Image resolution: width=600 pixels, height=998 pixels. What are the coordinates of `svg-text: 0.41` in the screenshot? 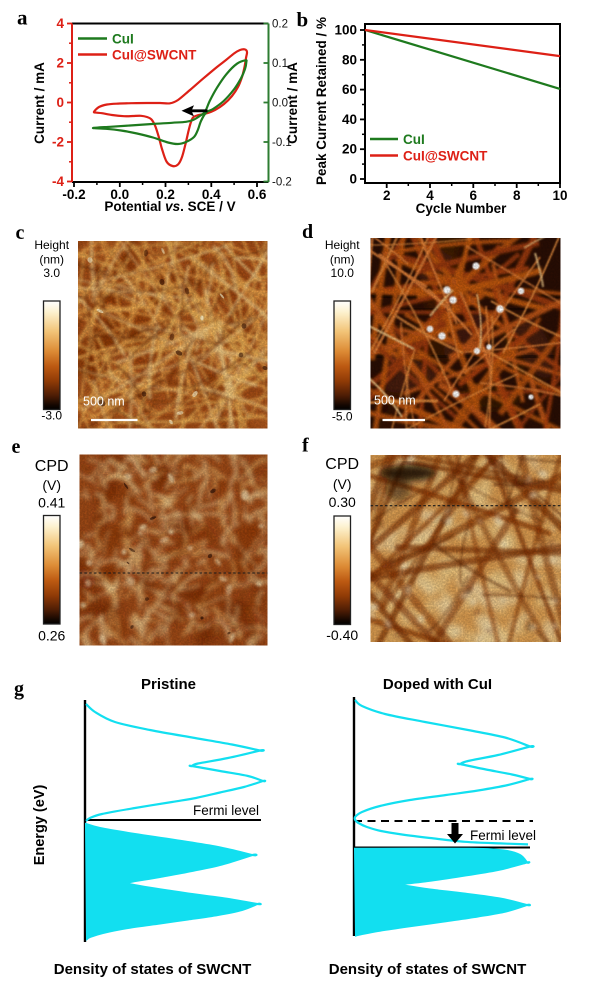 It's located at (51, 503).